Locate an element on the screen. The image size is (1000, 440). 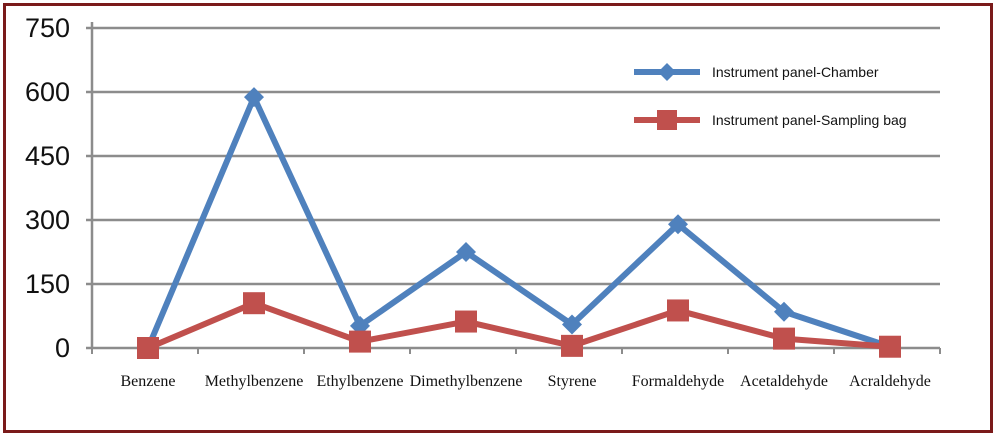
x-tick-label: Ethylbenzene is located at coordinates (359, 381).